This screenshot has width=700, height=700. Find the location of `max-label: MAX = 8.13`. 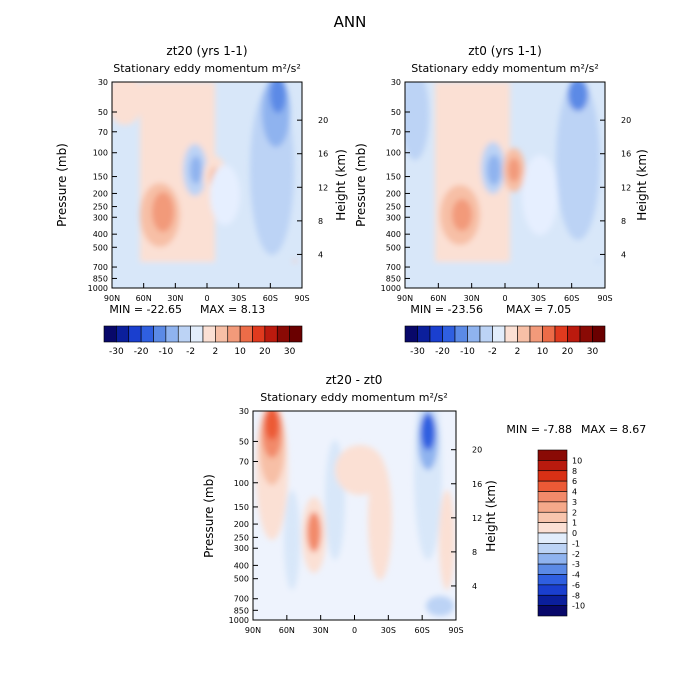

max-label: MAX = 8.13 is located at coordinates (232, 309).